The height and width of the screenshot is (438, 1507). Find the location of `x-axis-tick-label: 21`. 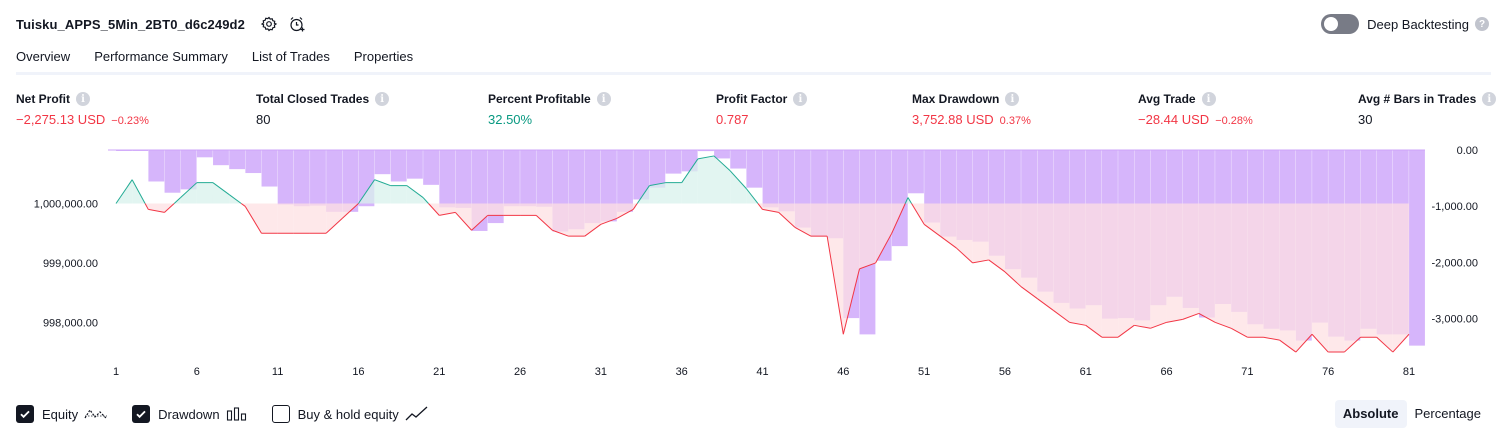

x-axis-tick-label: 21 is located at coordinates (439, 372).